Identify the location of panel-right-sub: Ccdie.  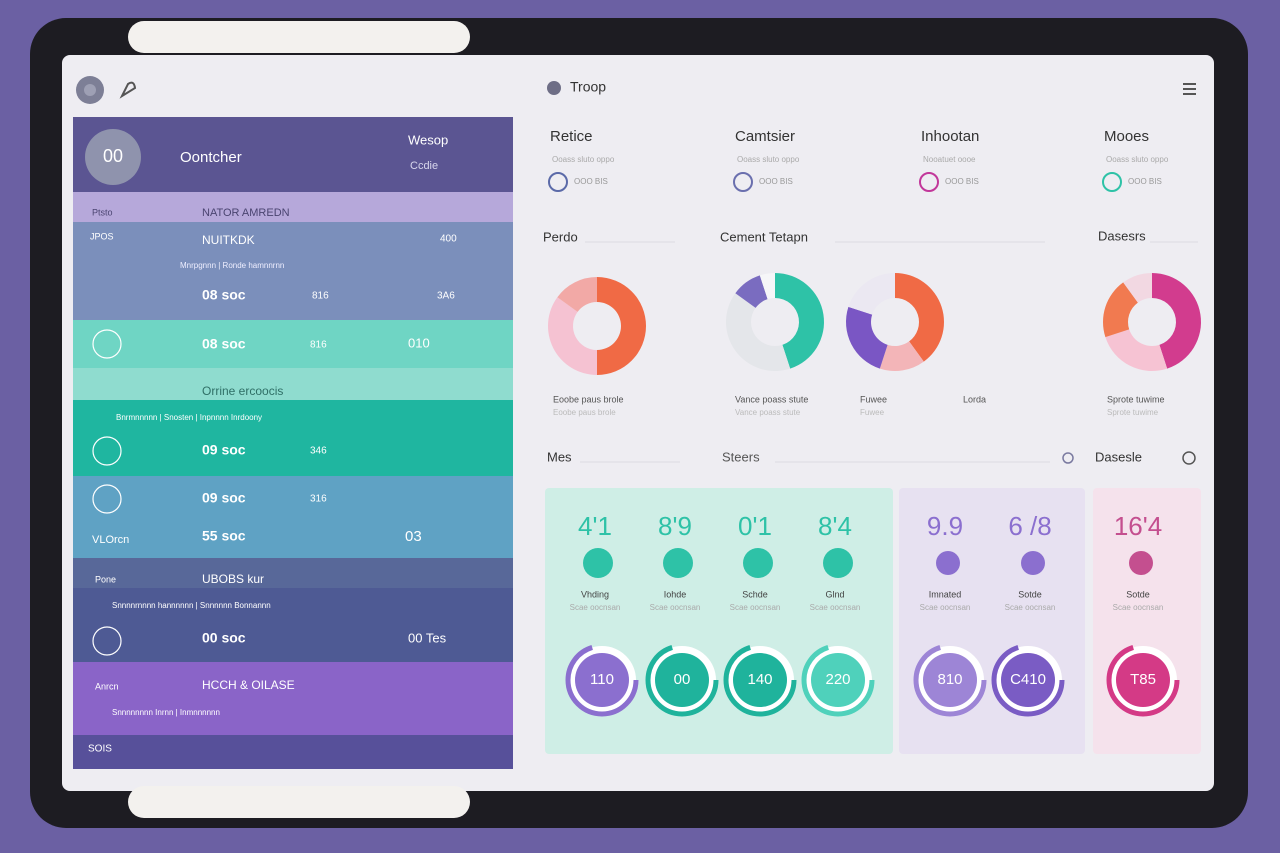
(424, 166).